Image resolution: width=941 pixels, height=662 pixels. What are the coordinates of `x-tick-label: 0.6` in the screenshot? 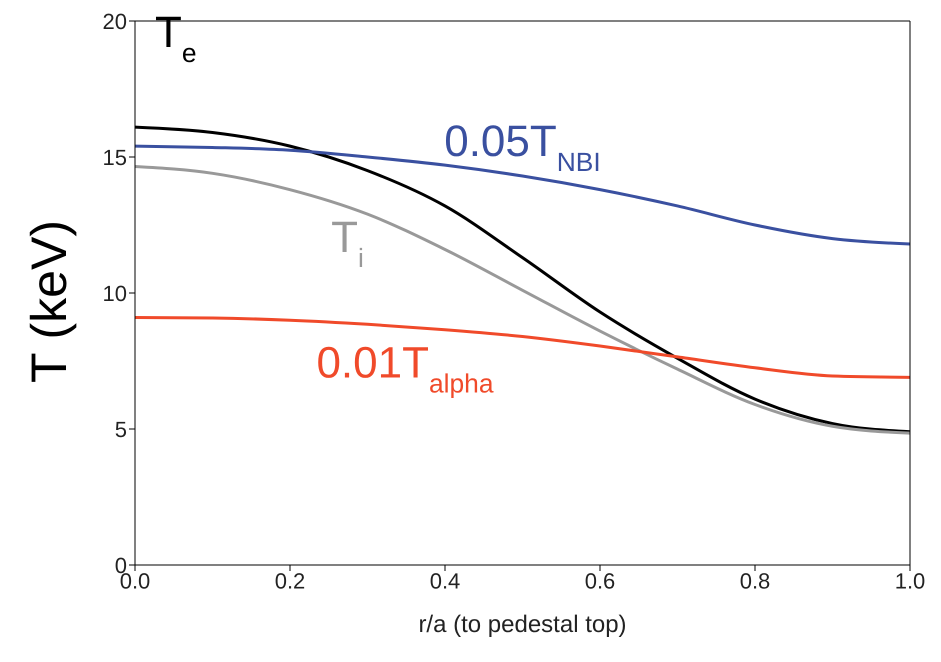 It's located at (600, 581).